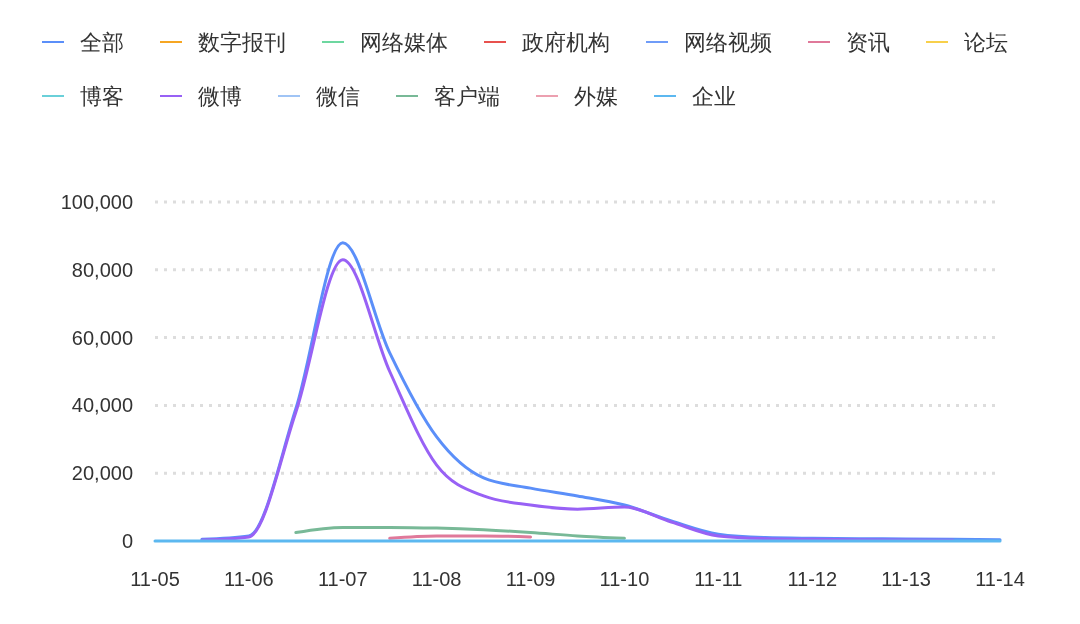  What do you see at coordinates (467, 96) in the screenshot?
I see `legend-label: 客户端` at bounding box center [467, 96].